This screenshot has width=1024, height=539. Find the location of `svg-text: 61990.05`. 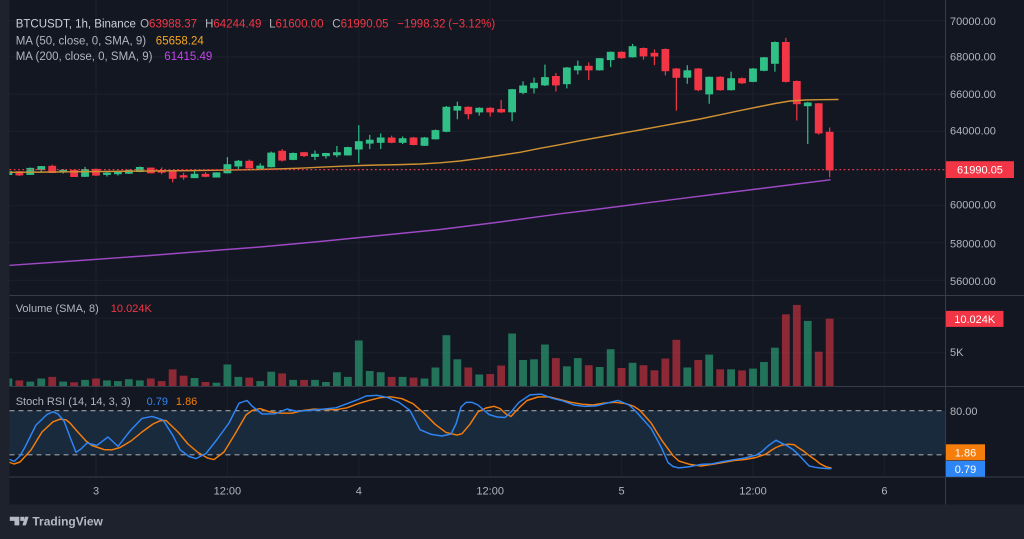

svg-text: 61990.05 is located at coordinates (980, 171).